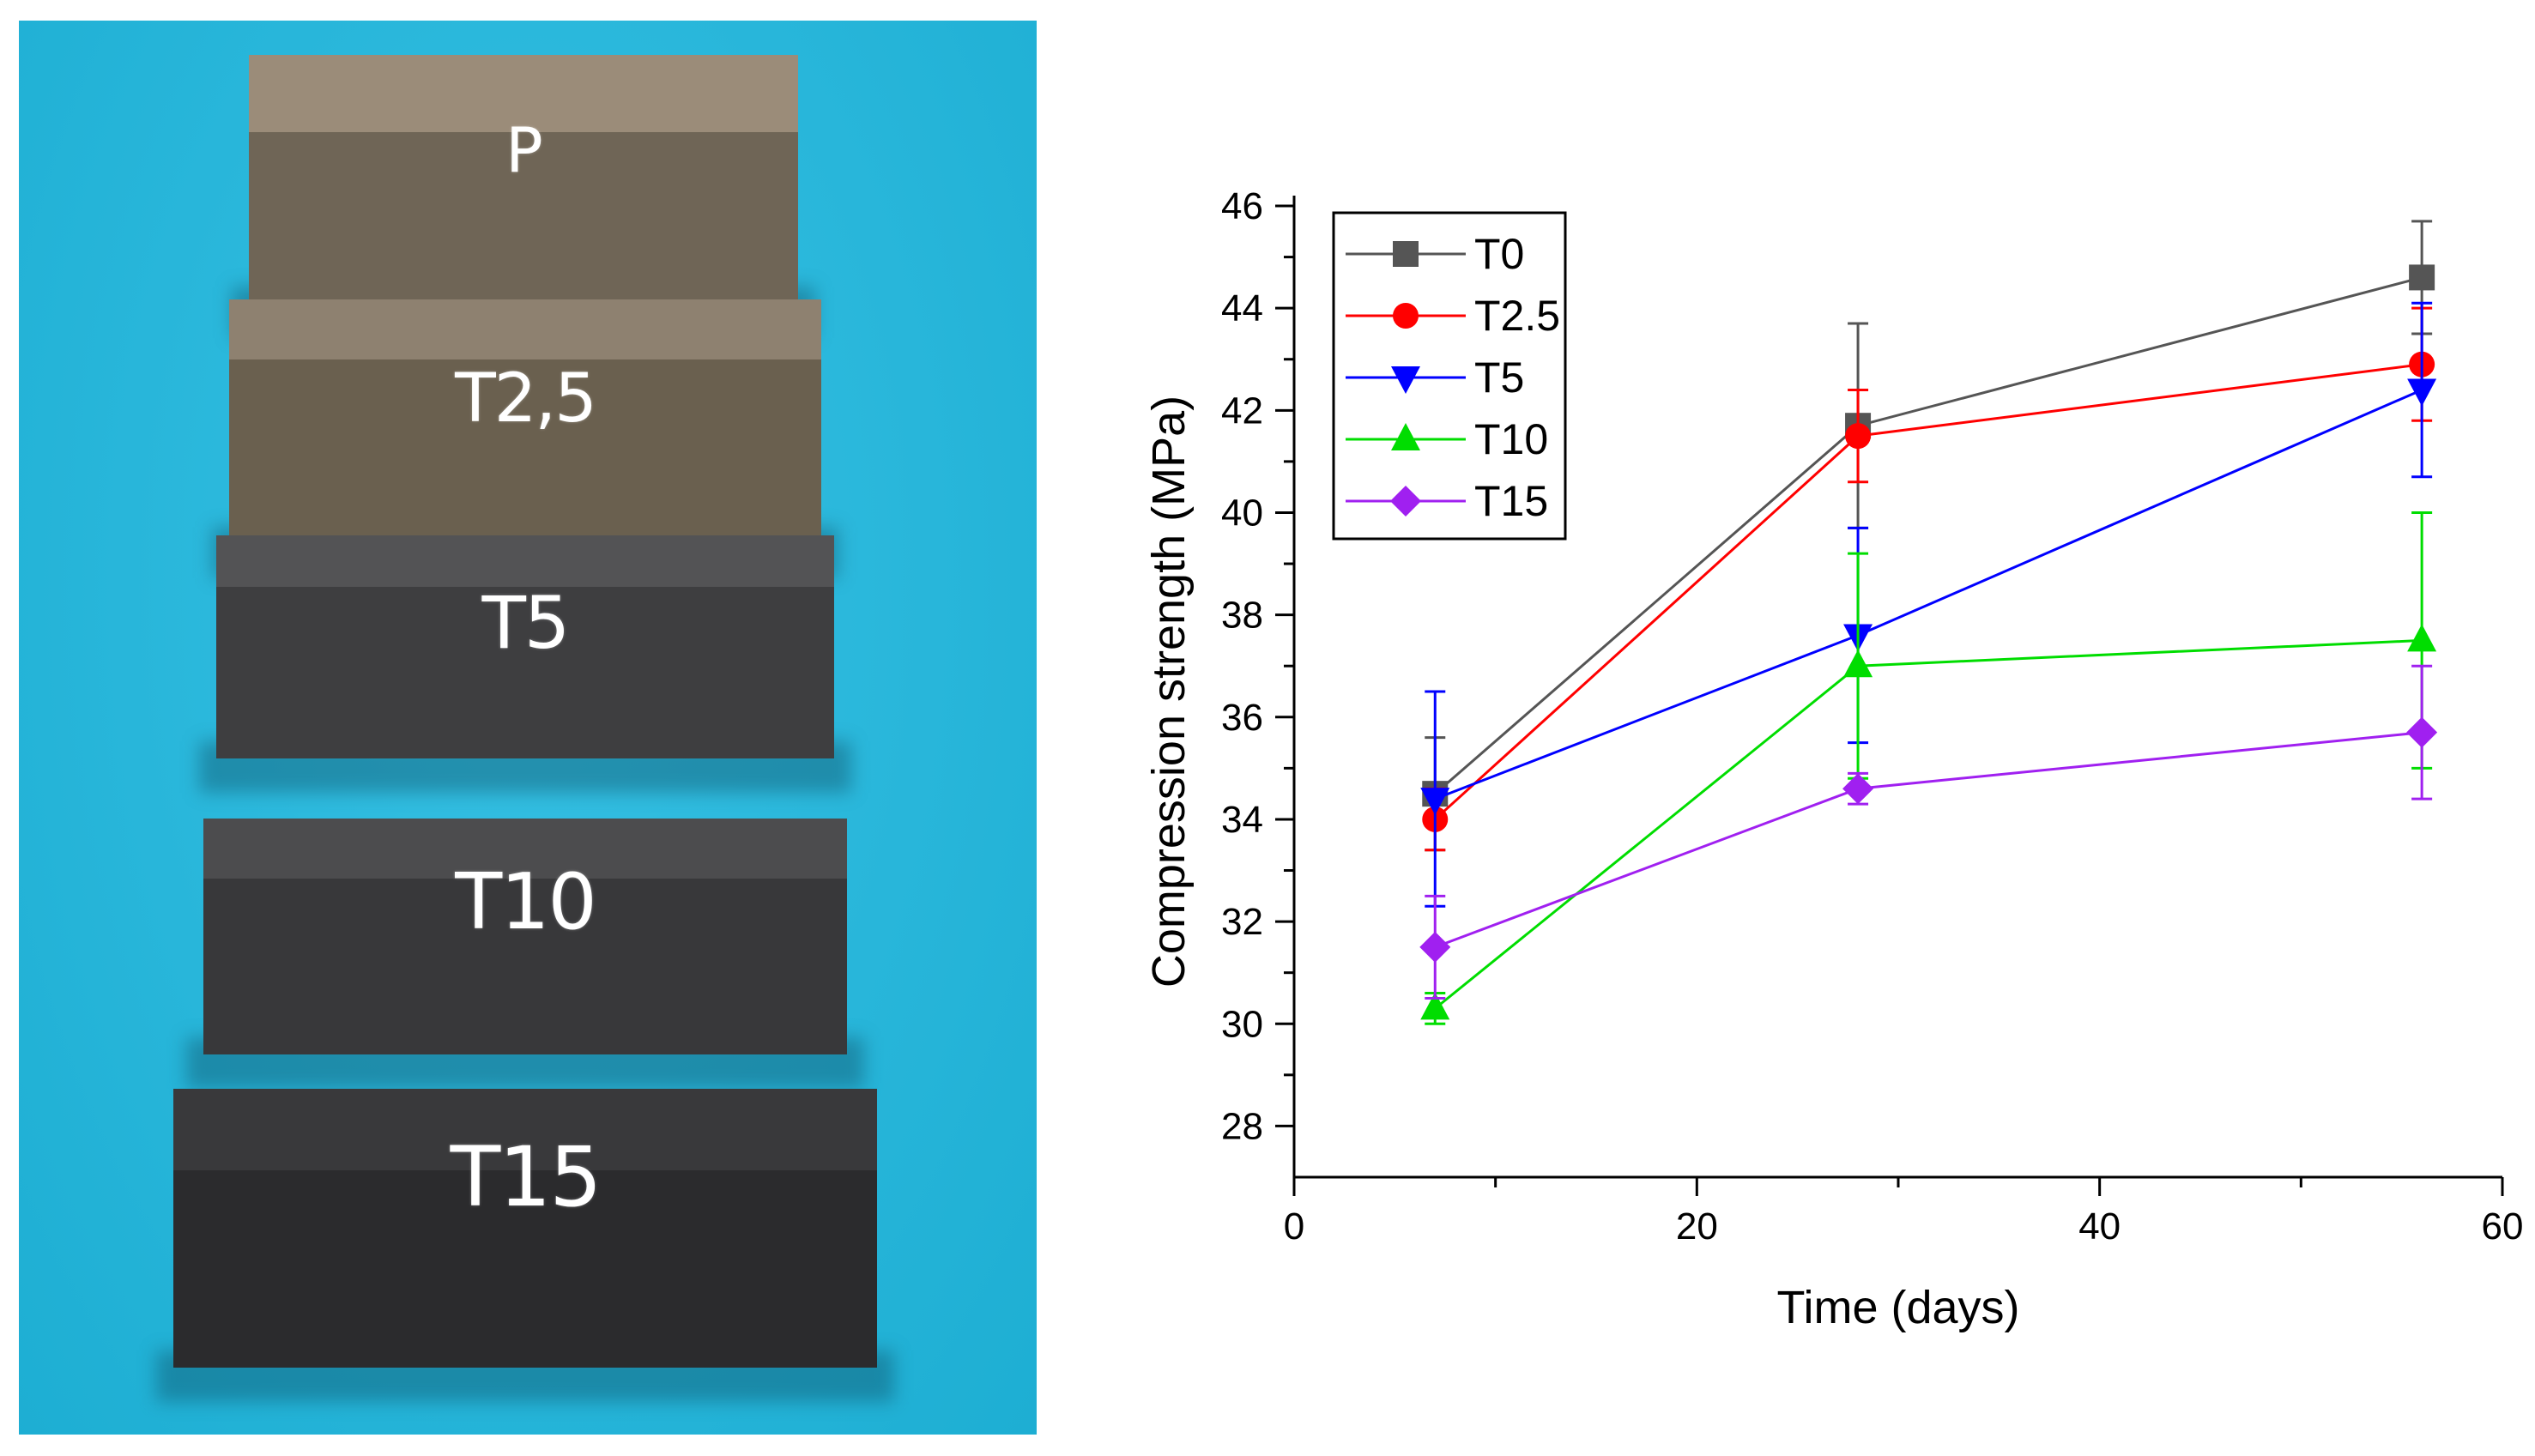  I want to click on y-tick-label: 46, so click(1242, 206).